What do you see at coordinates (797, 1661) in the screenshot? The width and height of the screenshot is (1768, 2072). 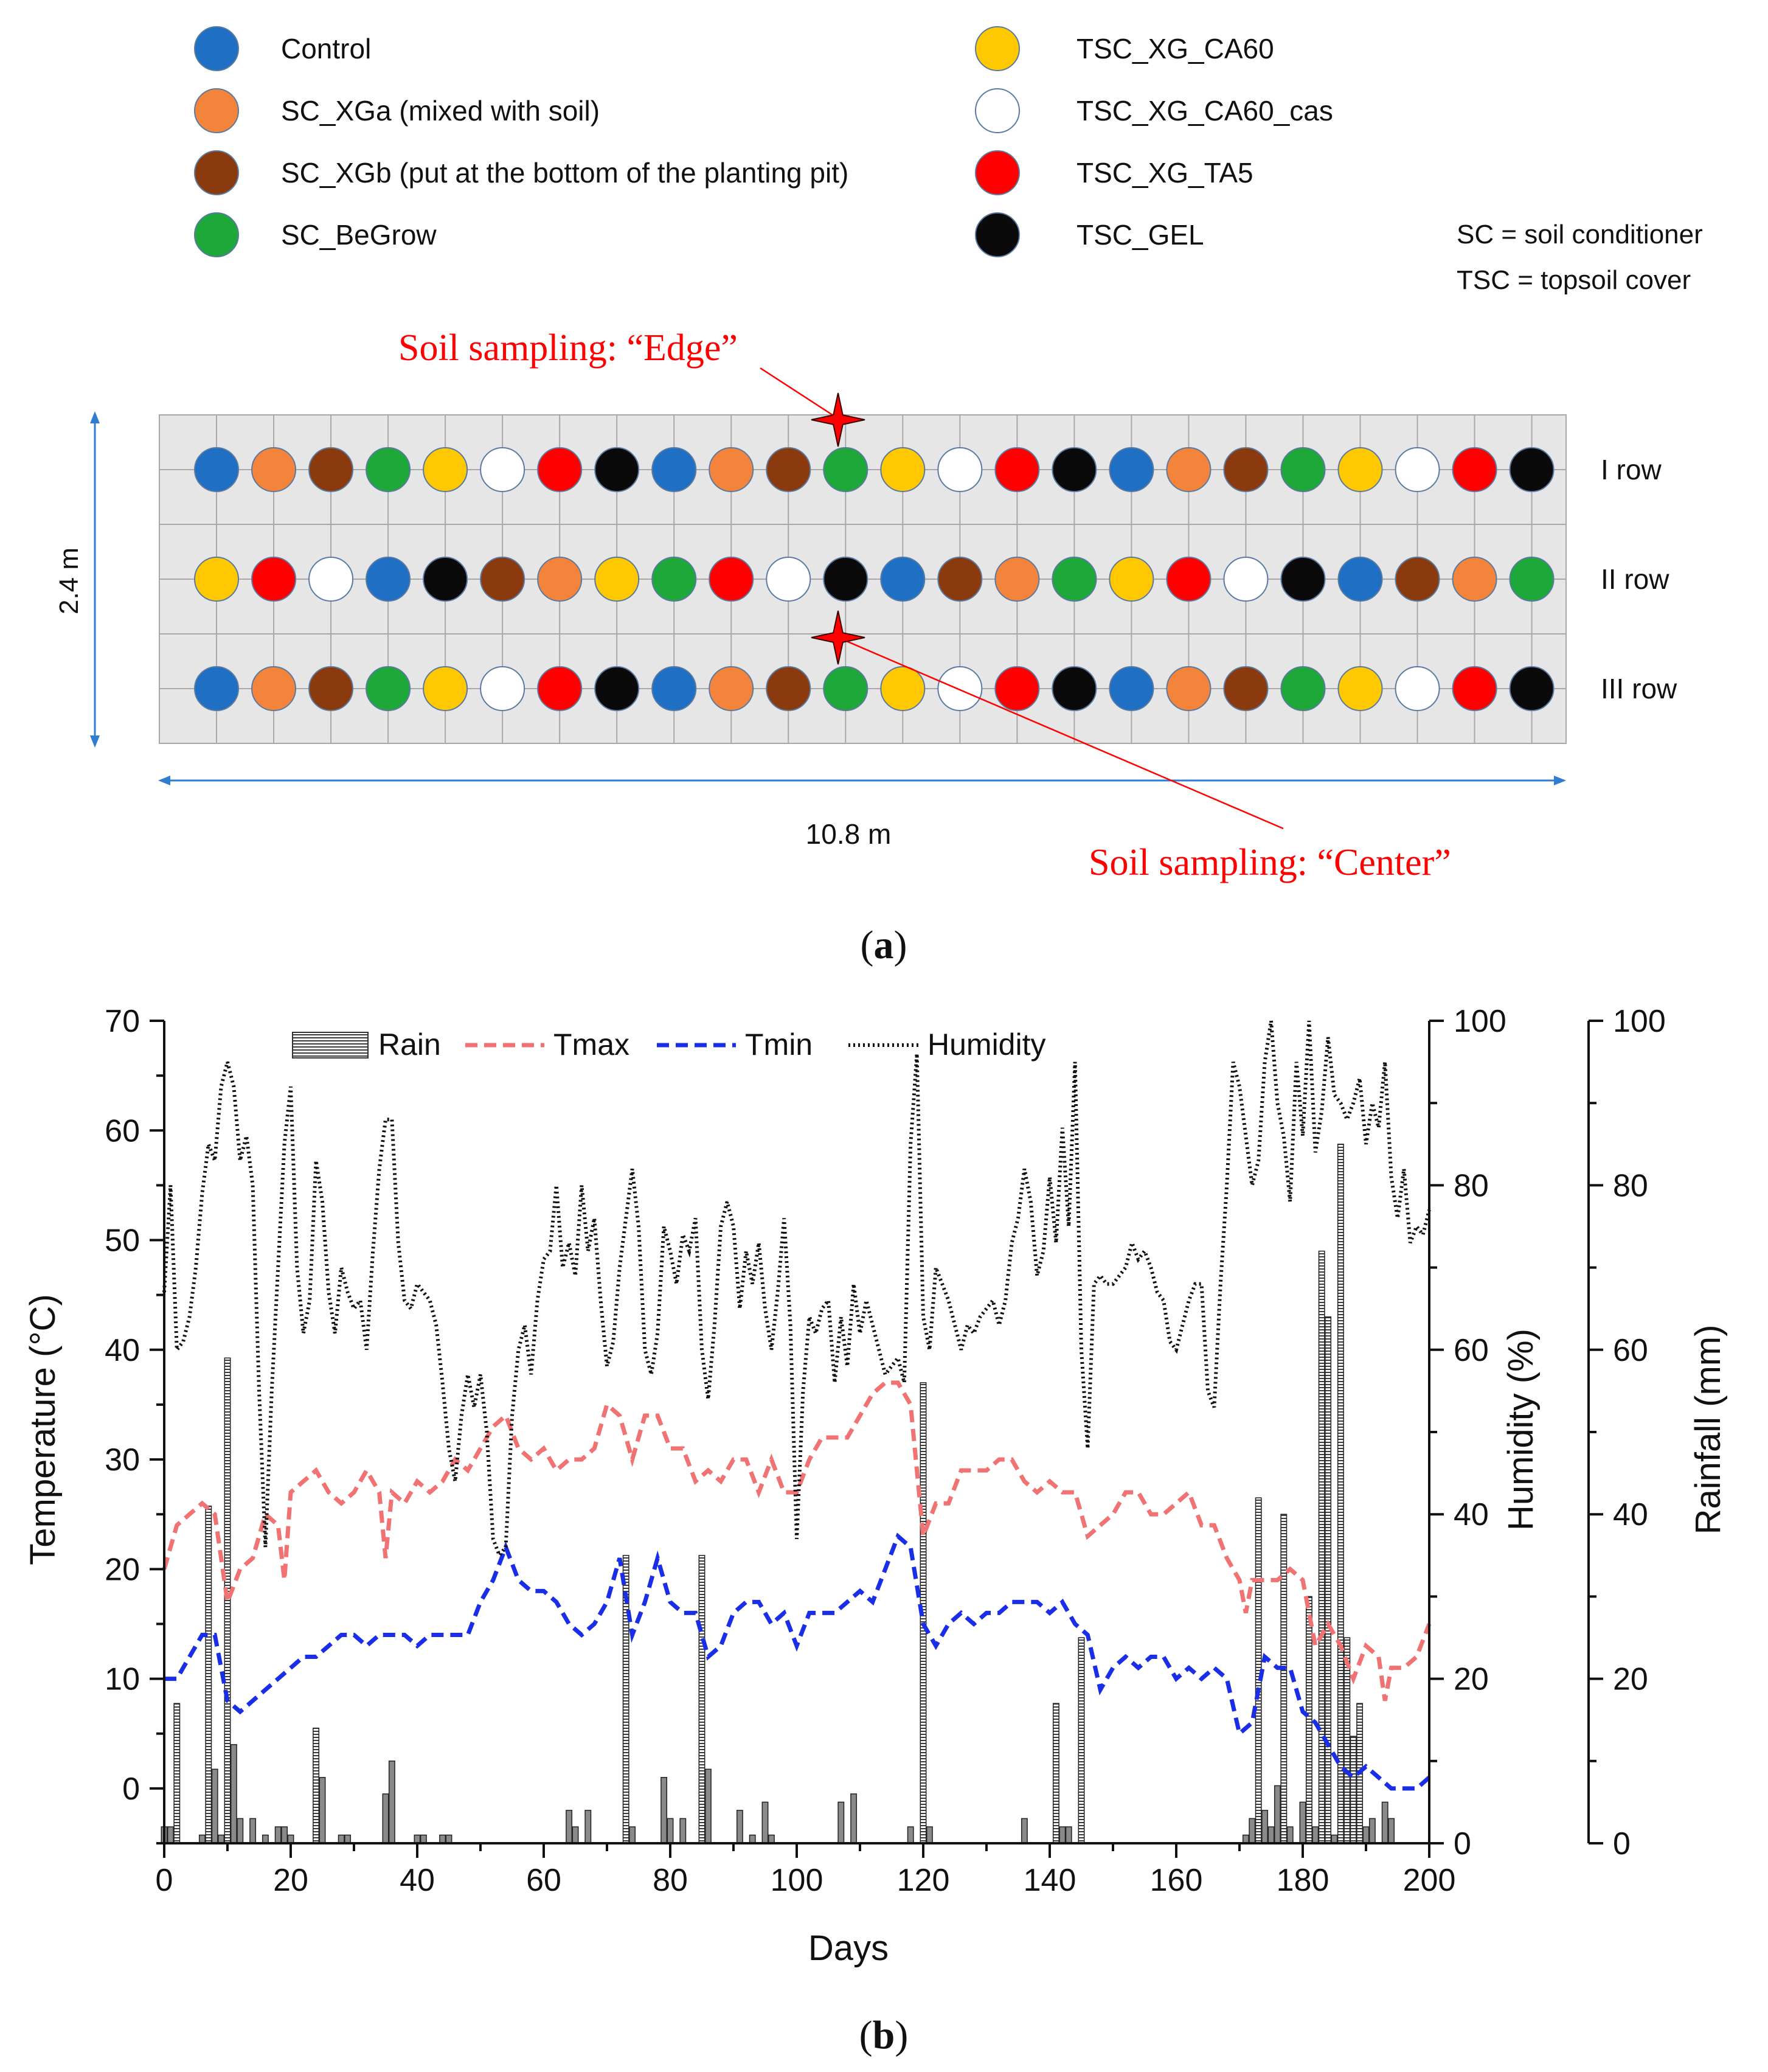 I see `tmin-line` at bounding box center [797, 1661].